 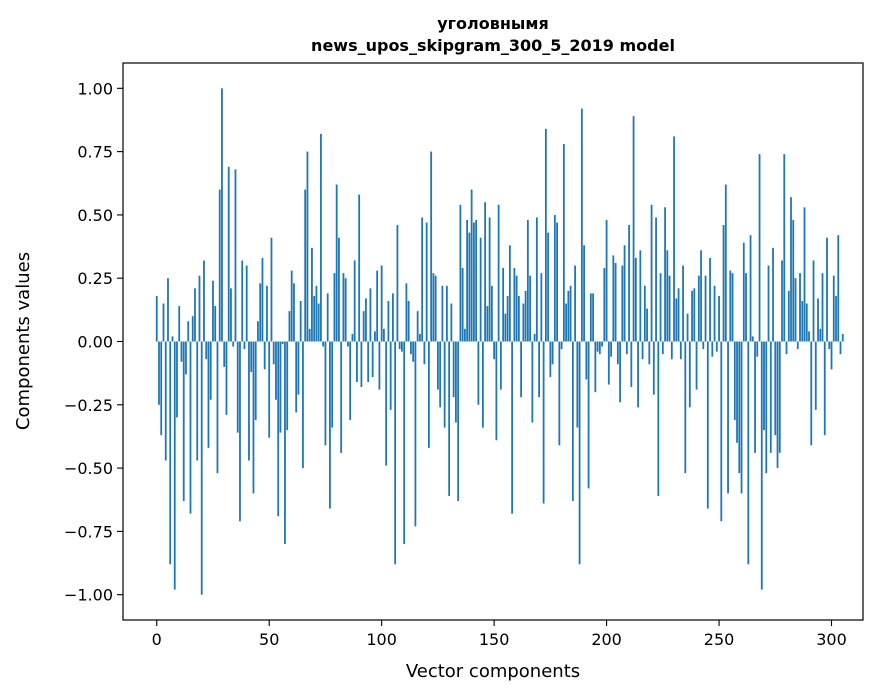 I want to click on y-tick-label: 0.25, so click(x=95, y=278).